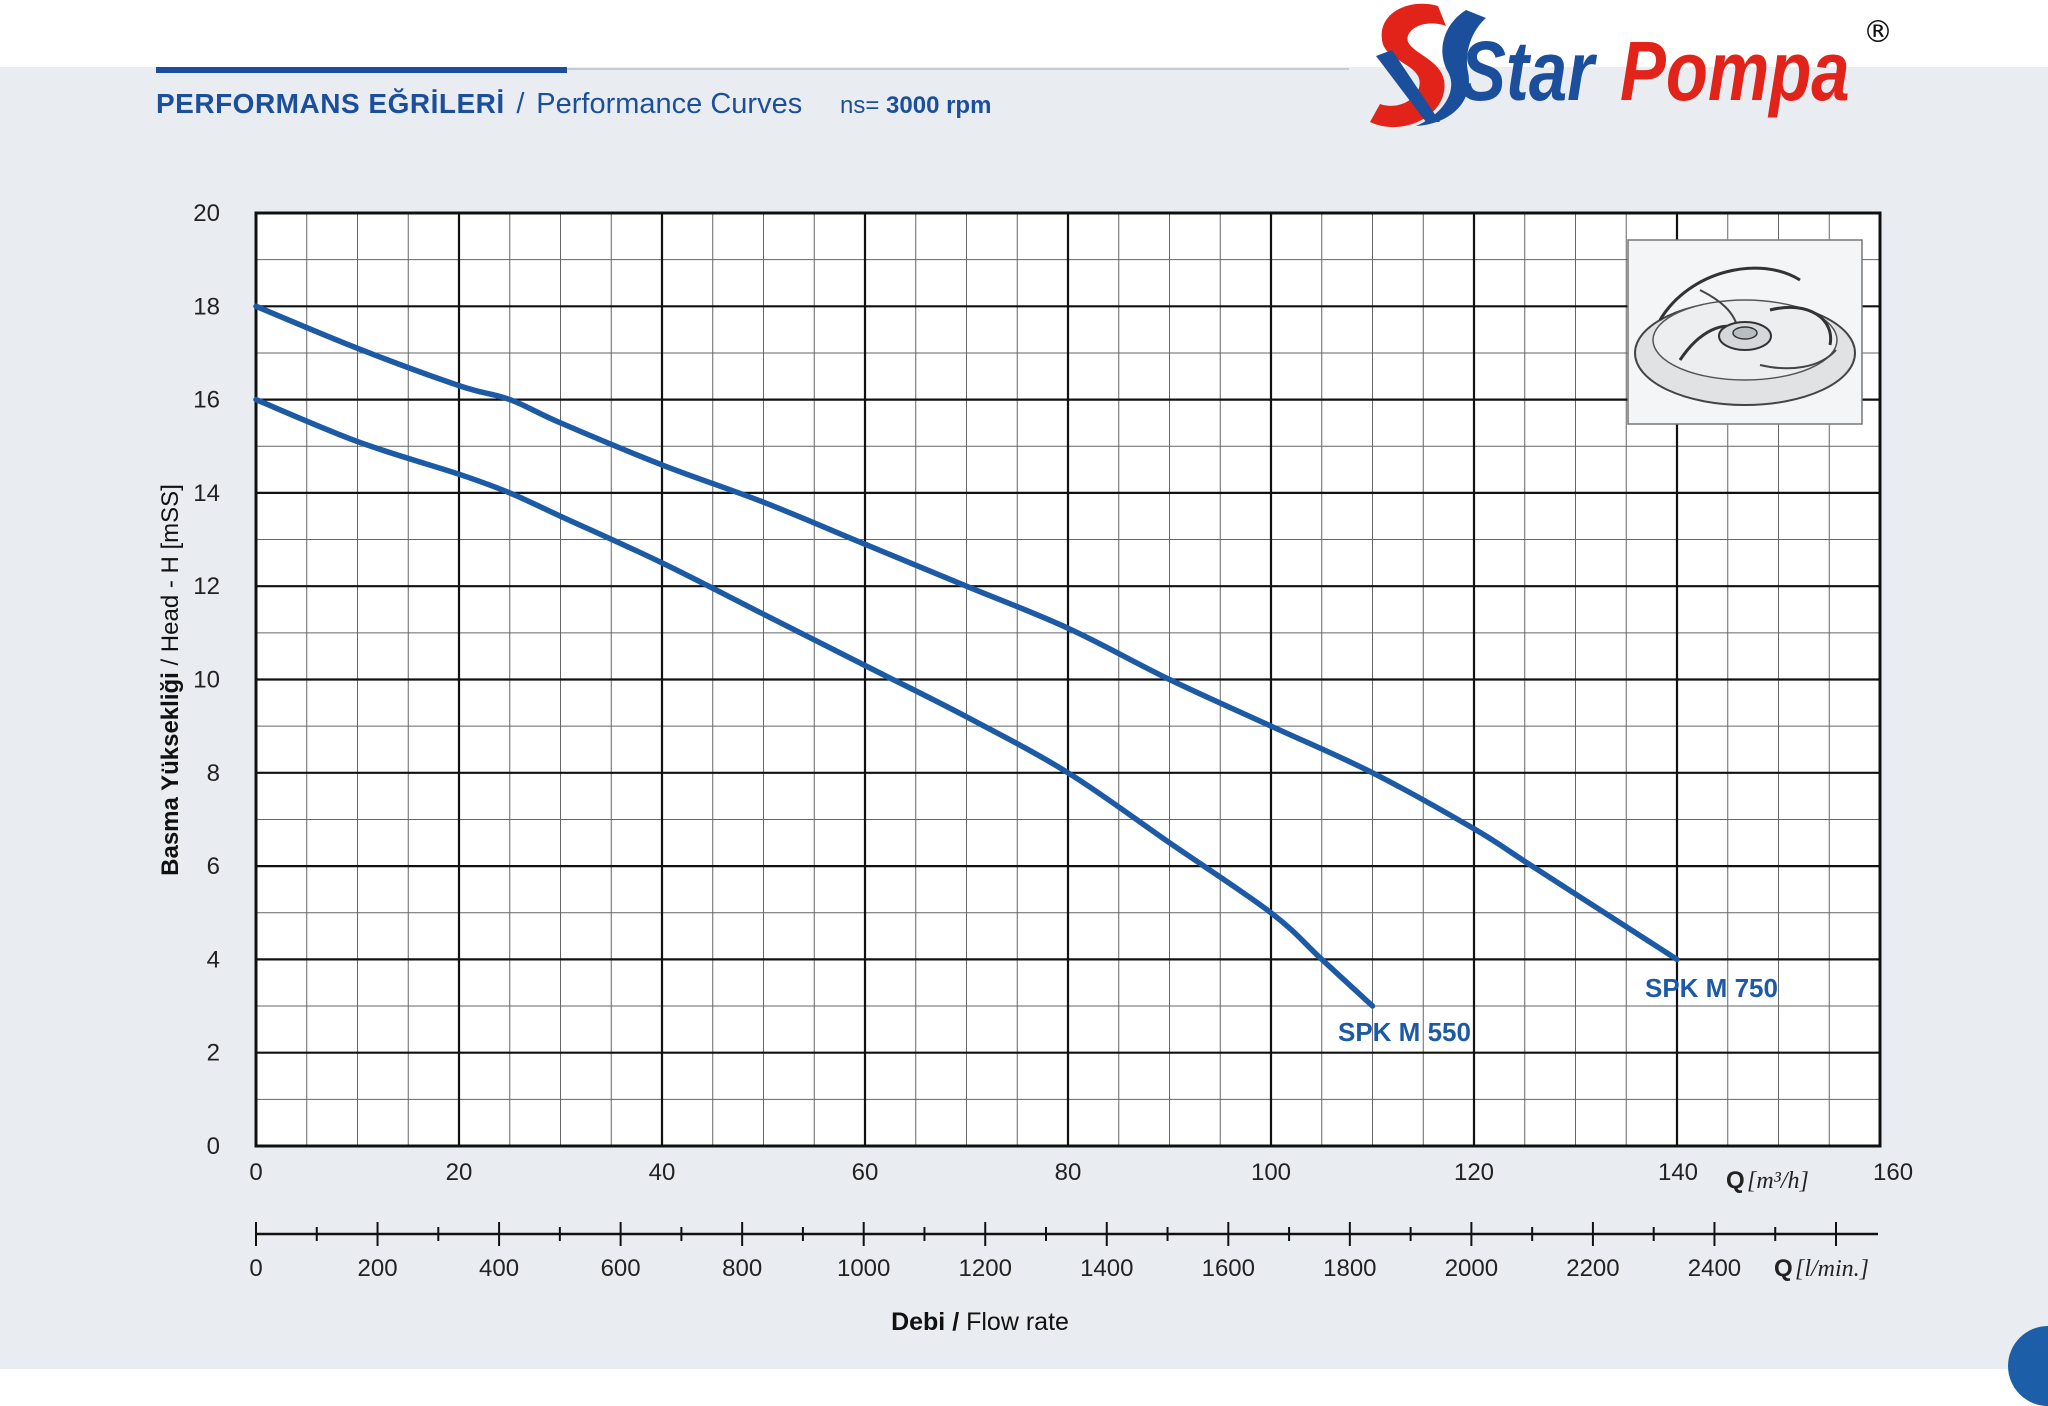 The height and width of the screenshot is (1406, 2048). What do you see at coordinates (213, 773) in the screenshot?
I see `y-tick-label: 8` at bounding box center [213, 773].